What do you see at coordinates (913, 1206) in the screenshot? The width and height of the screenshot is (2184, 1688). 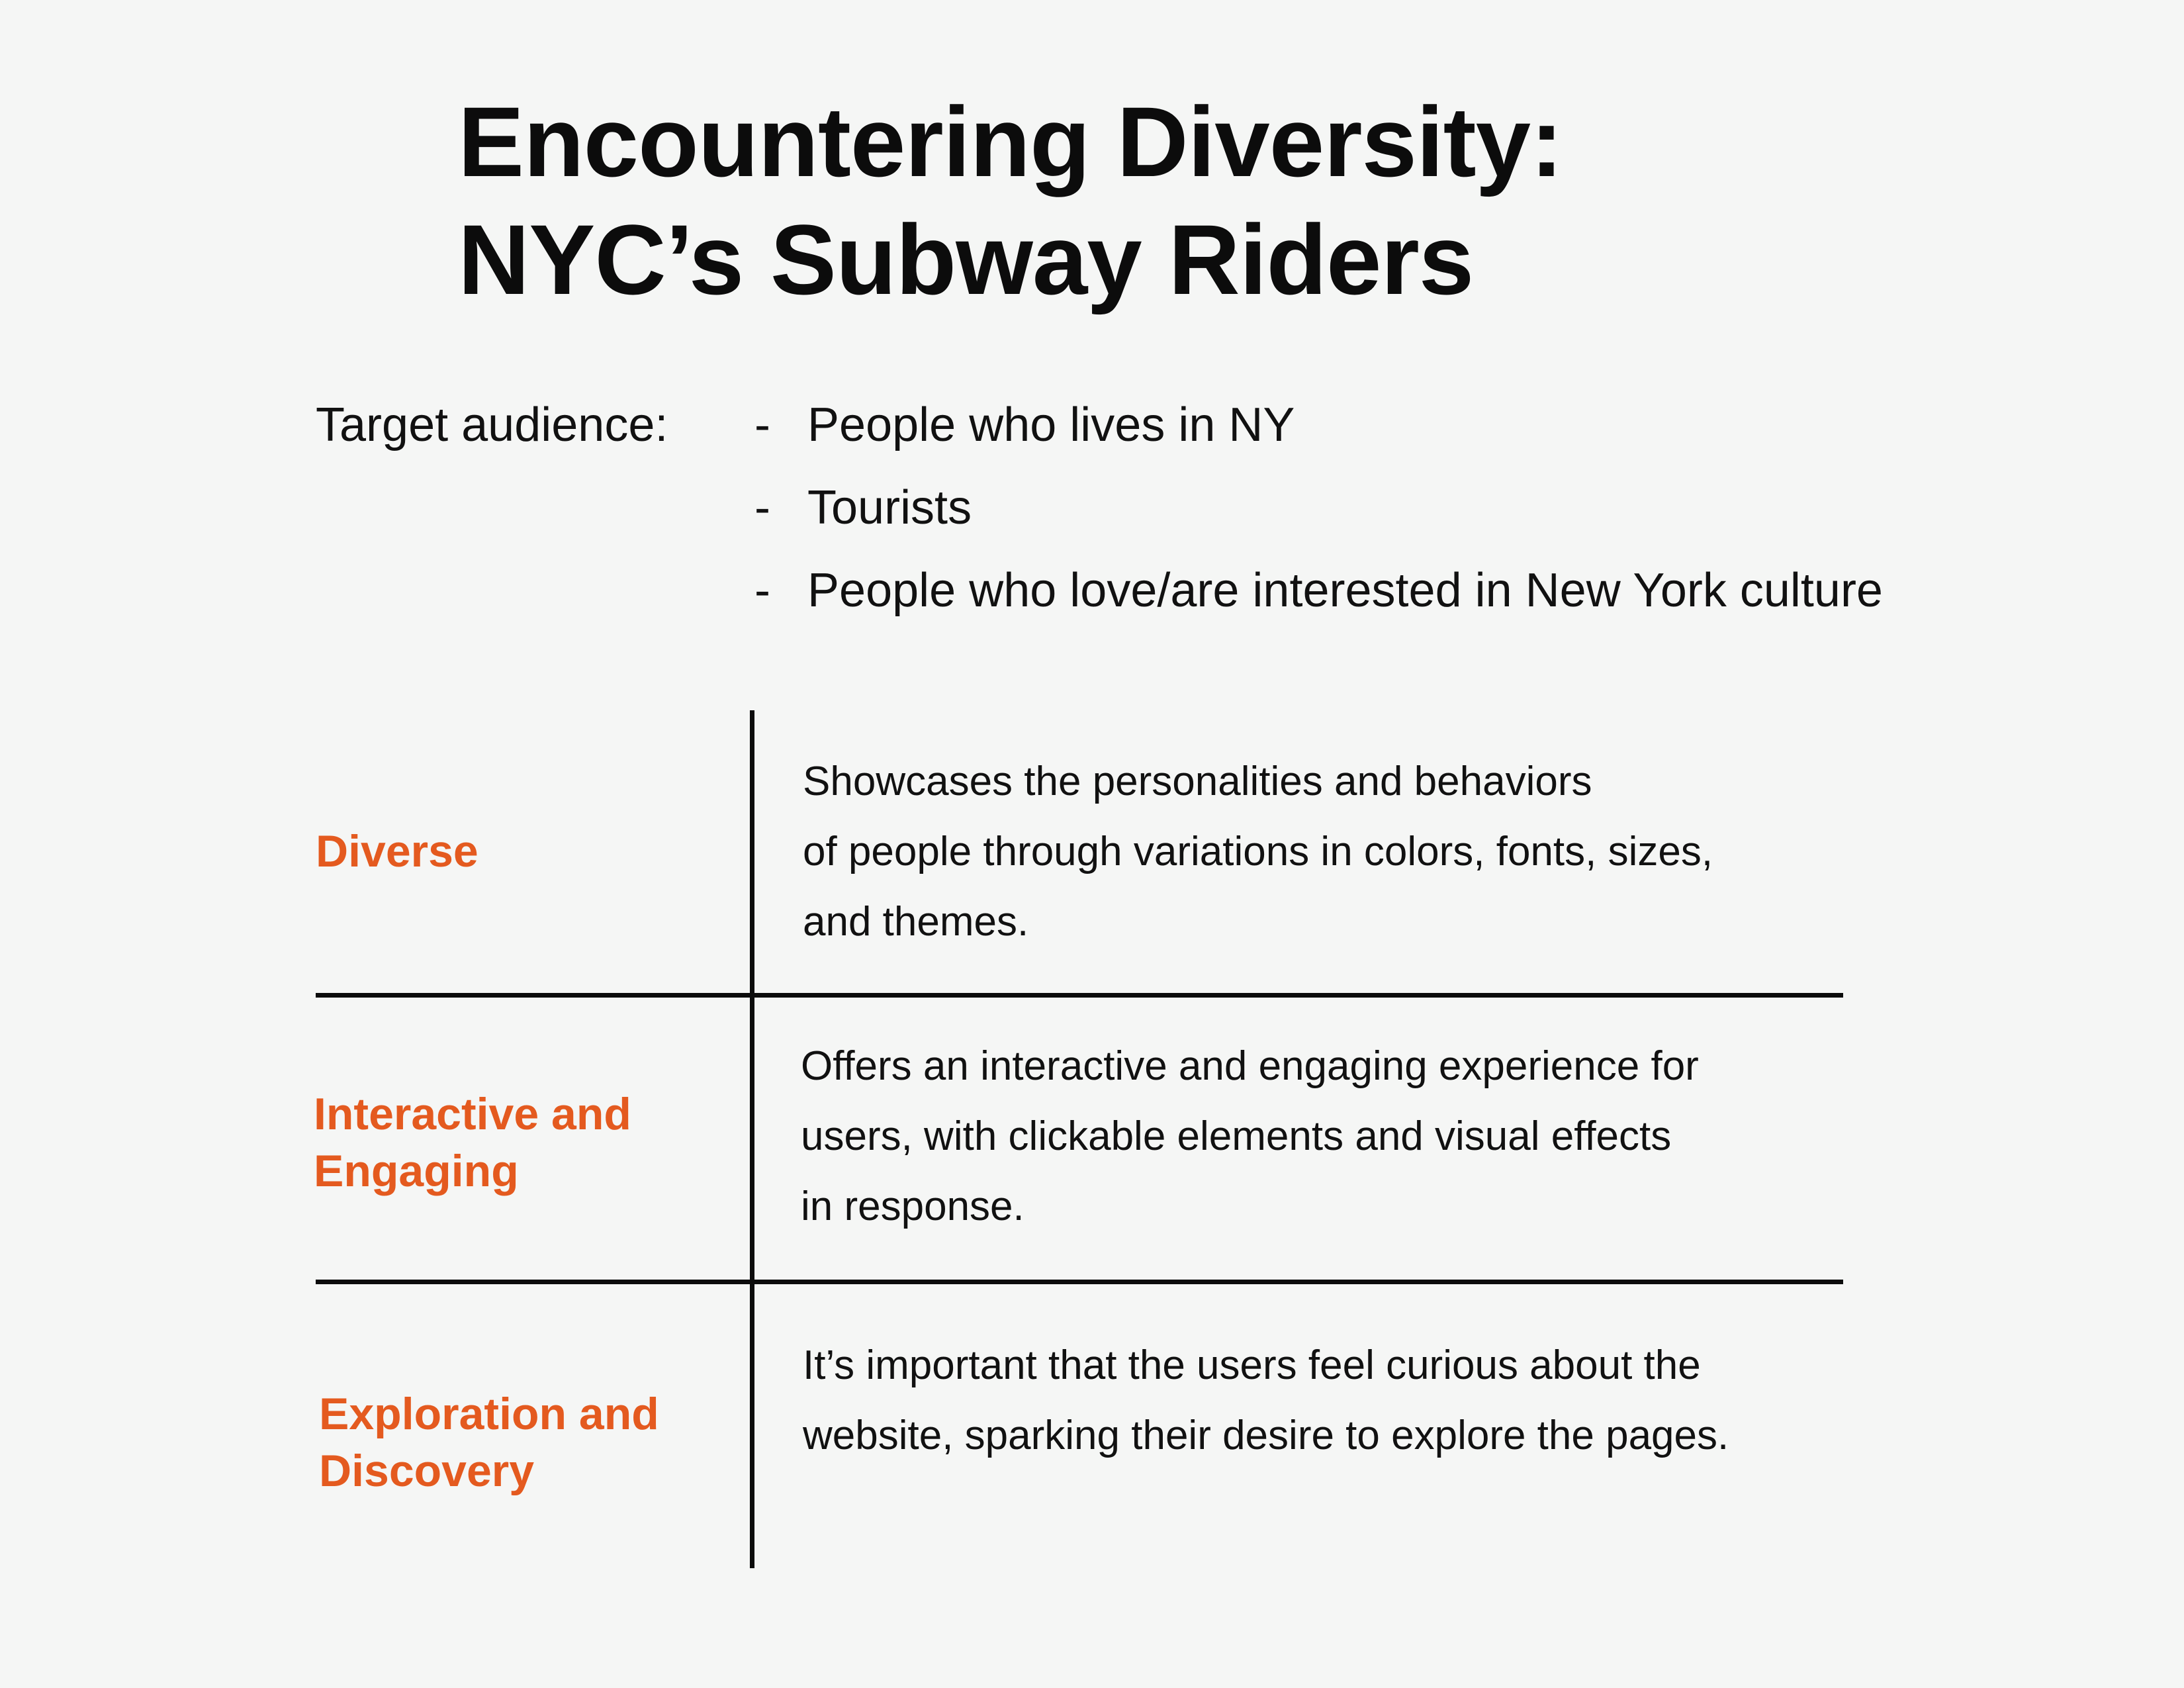 I see `row-description-line: in response.` at bounding box center [913, 1206].